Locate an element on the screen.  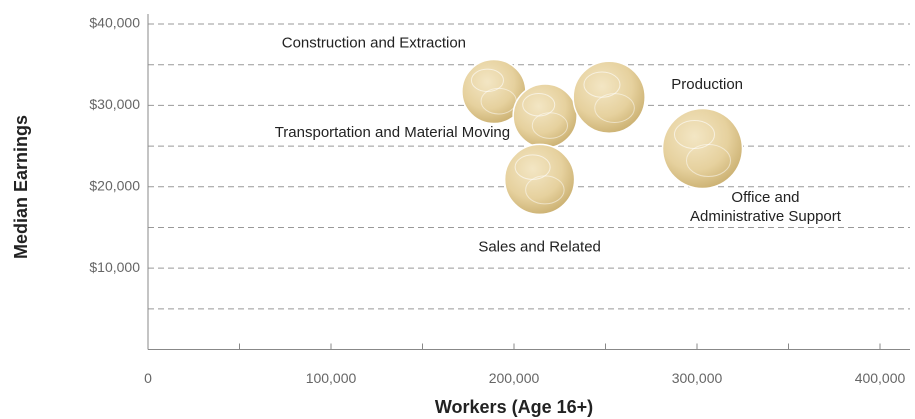
x-tick-label: 300,000 is located at coordinates (697, 378).